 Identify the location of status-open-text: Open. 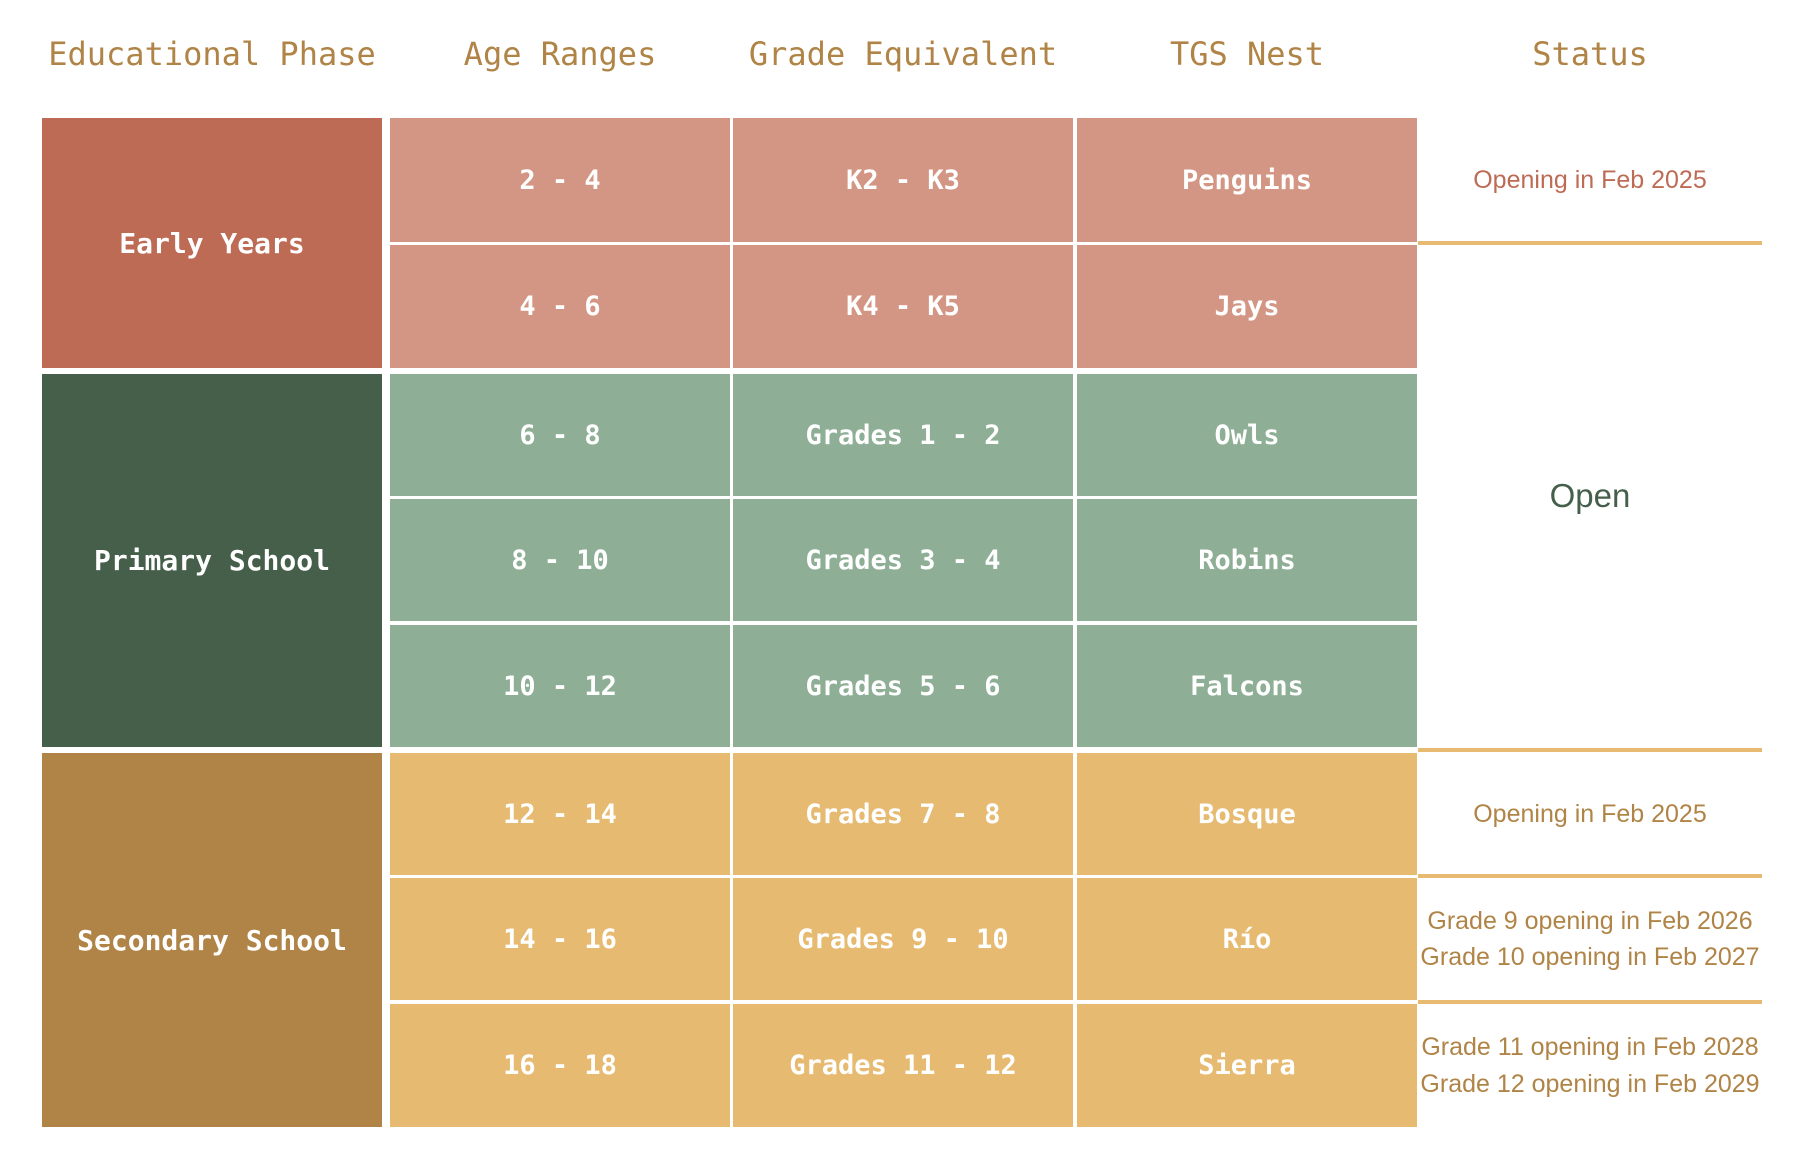
(1590, 496).